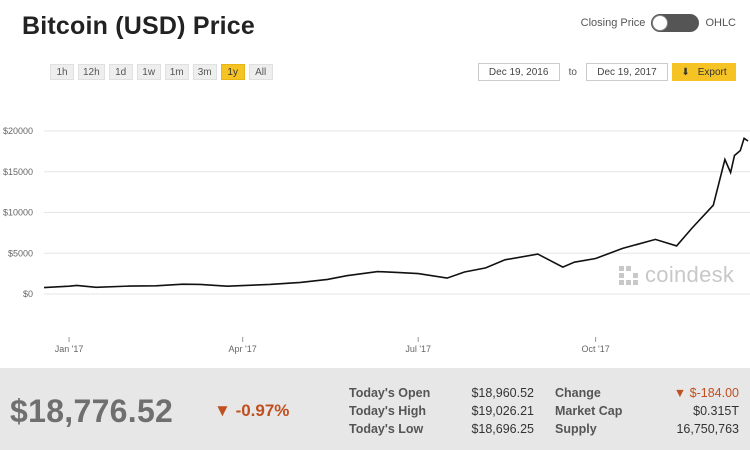  I want to click on page-title: Bitcoin (USD) Price, so click(138, 26).